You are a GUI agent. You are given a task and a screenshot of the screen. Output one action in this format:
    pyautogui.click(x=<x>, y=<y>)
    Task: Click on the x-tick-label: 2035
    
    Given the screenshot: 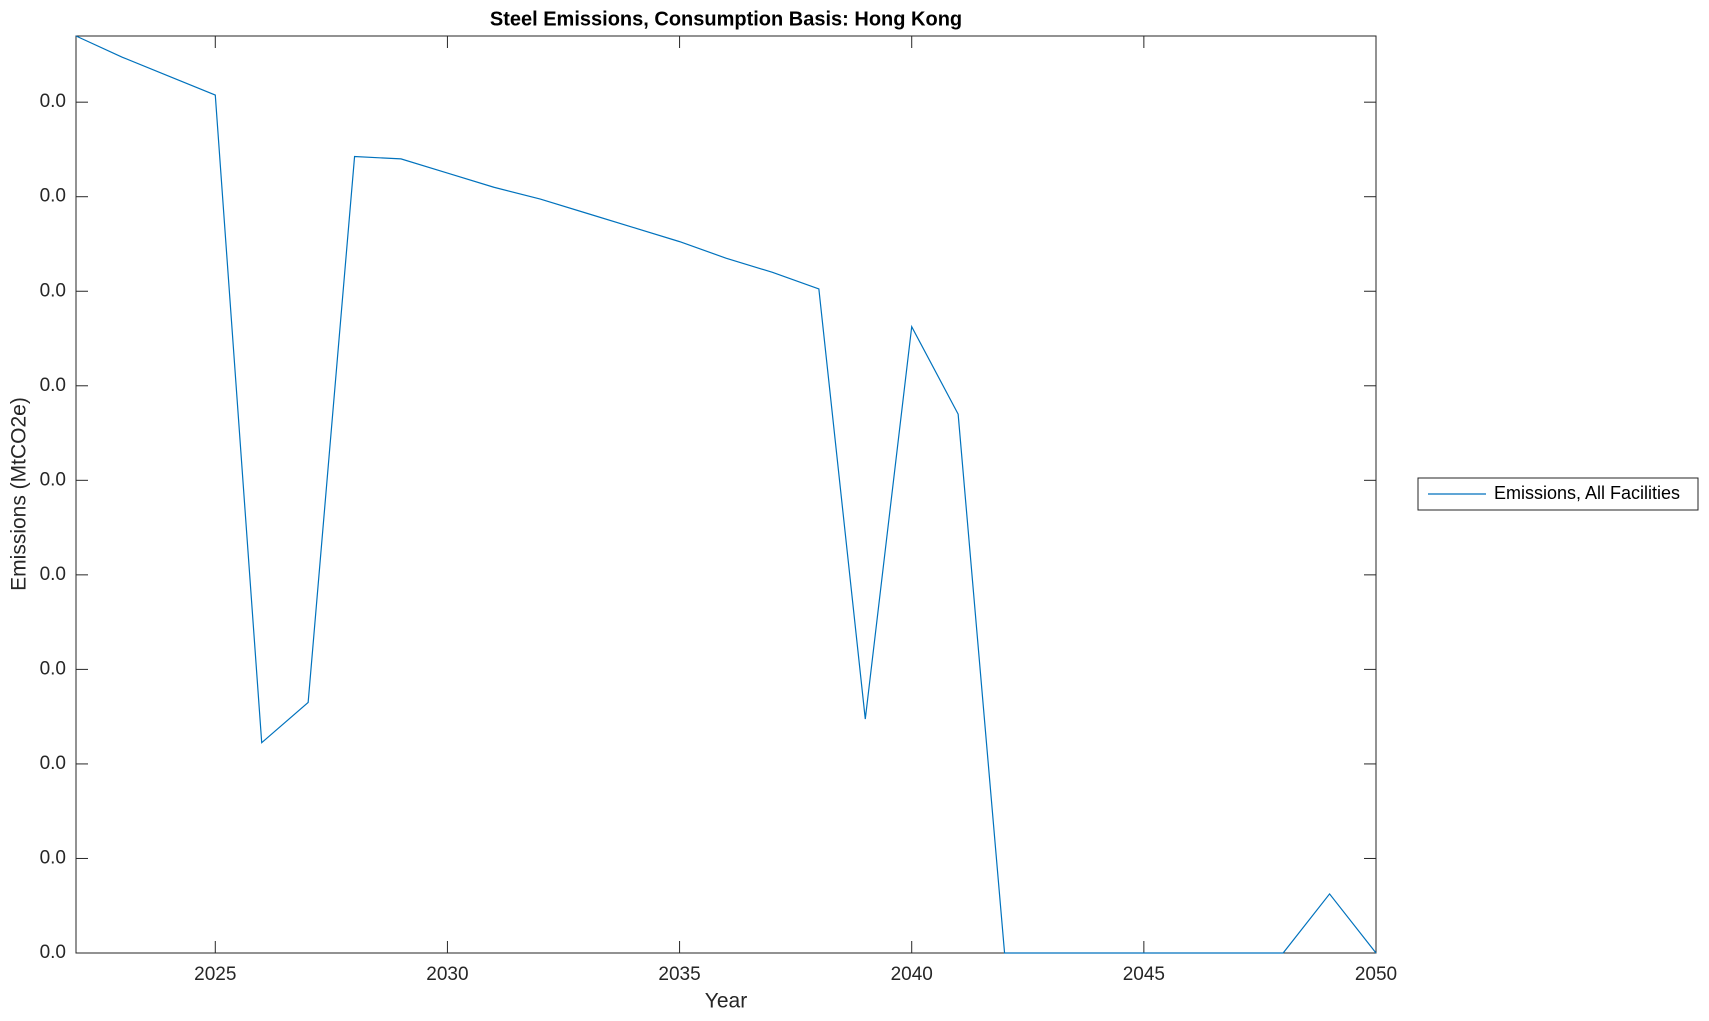 What is the action you would take?
    pyautogui.click(x=679, y=974)
    